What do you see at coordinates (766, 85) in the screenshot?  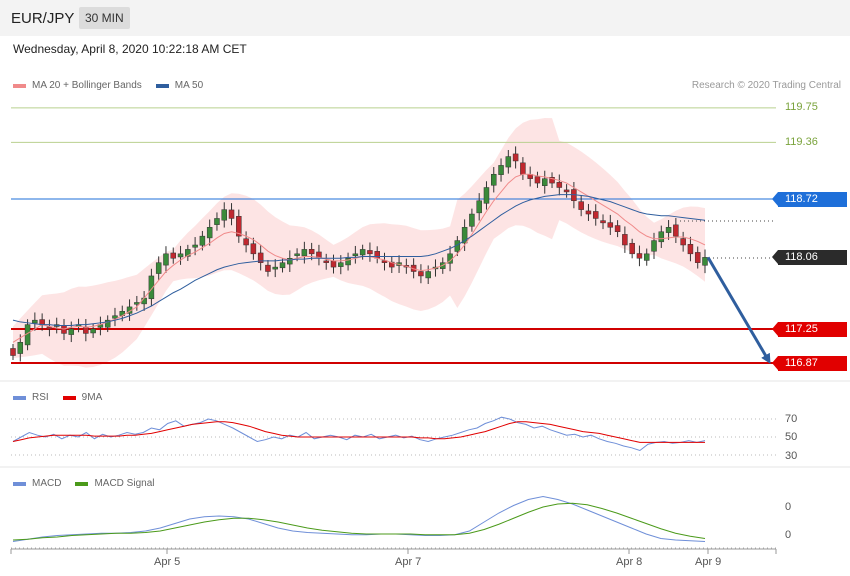 I see `copyright-note: Research © 2020 Trading Central` at bounding box center [766, 85].